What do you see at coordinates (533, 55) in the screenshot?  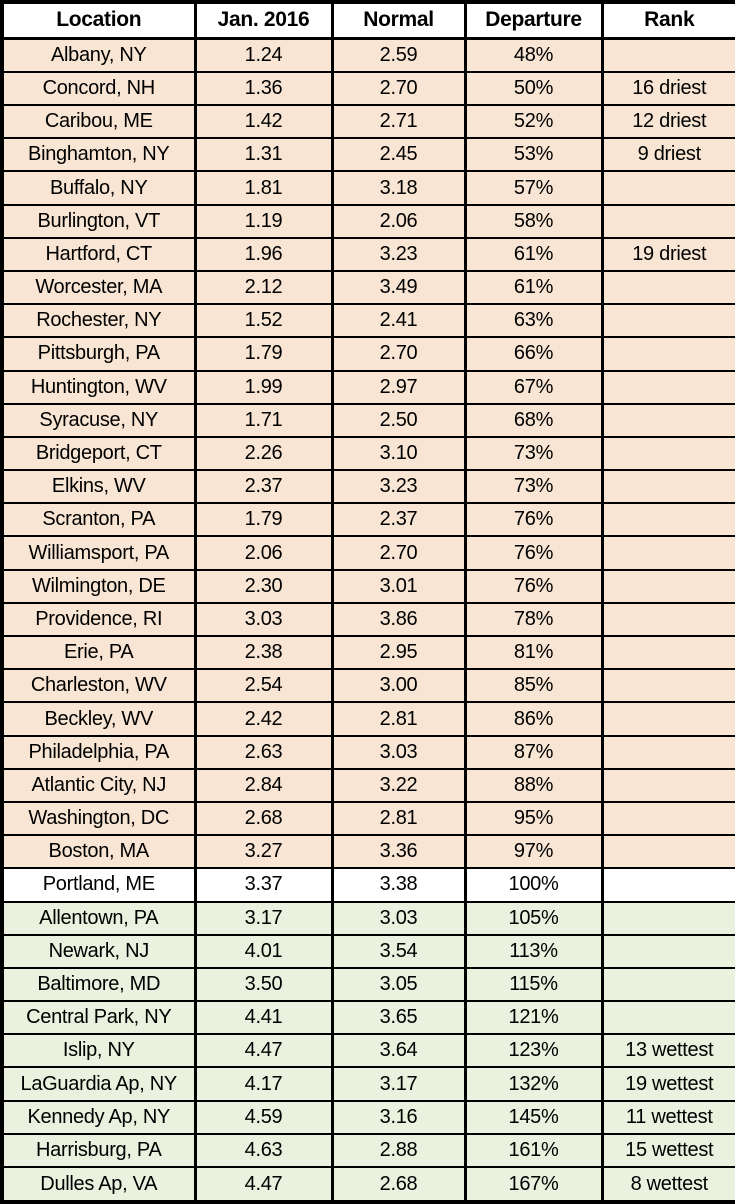 I see `cell-departure: 48%` at bounding box center [533, 55].